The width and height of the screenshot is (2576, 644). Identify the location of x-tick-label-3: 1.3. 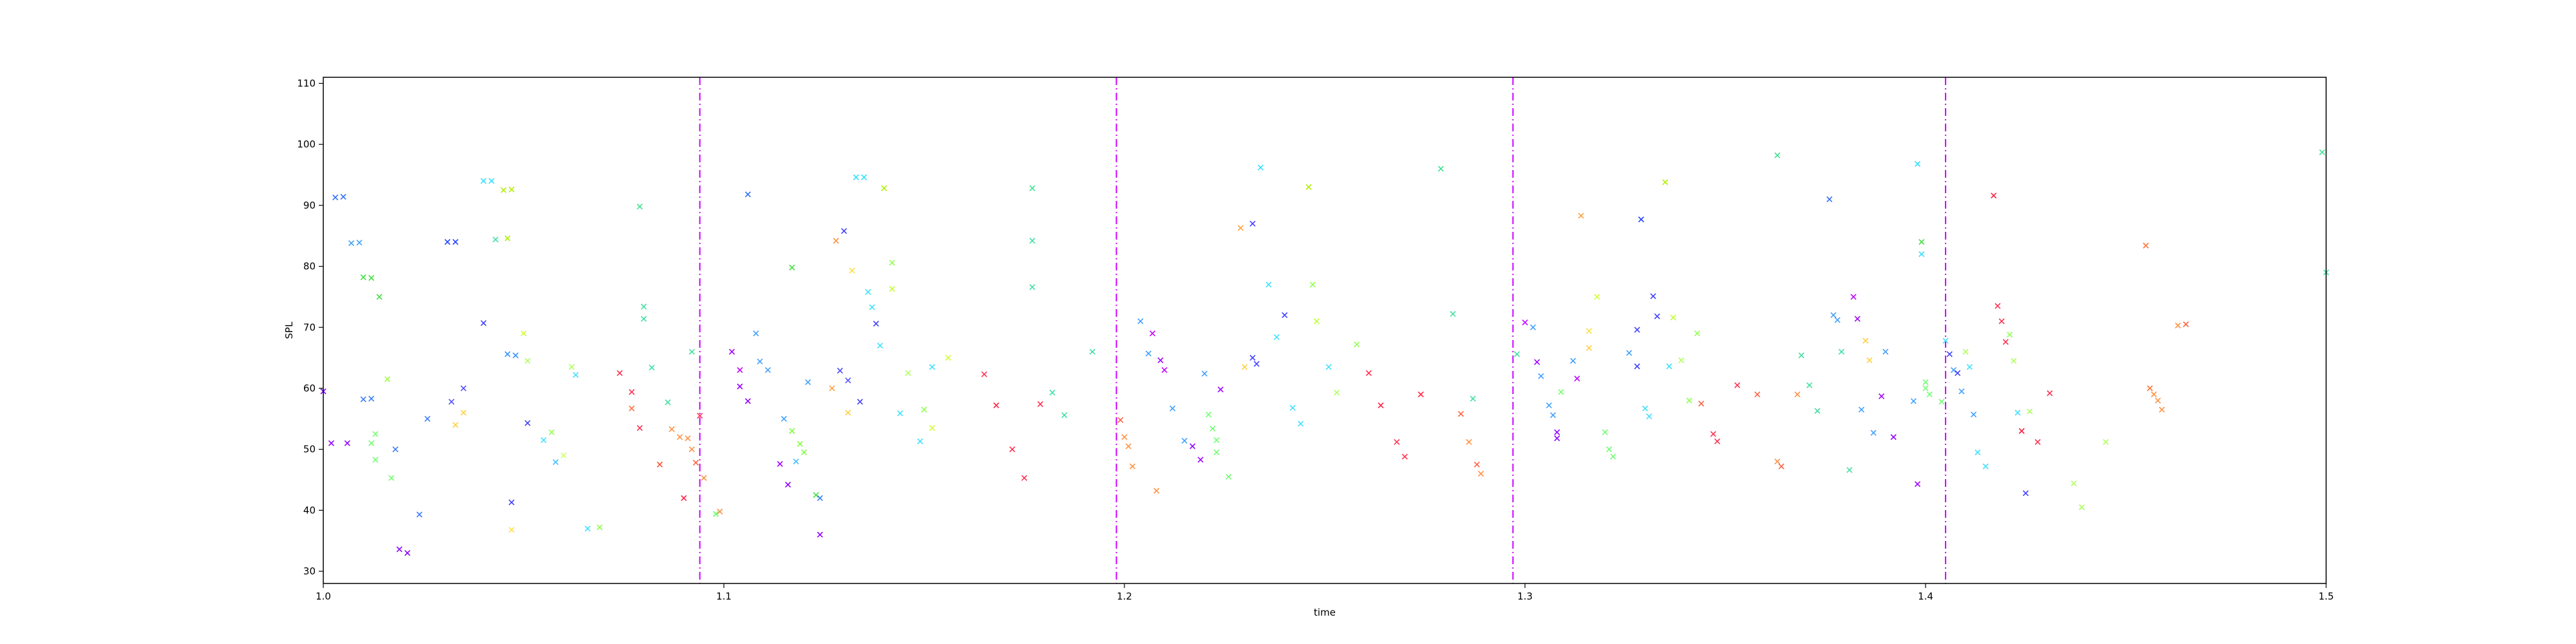
(1525, 596).